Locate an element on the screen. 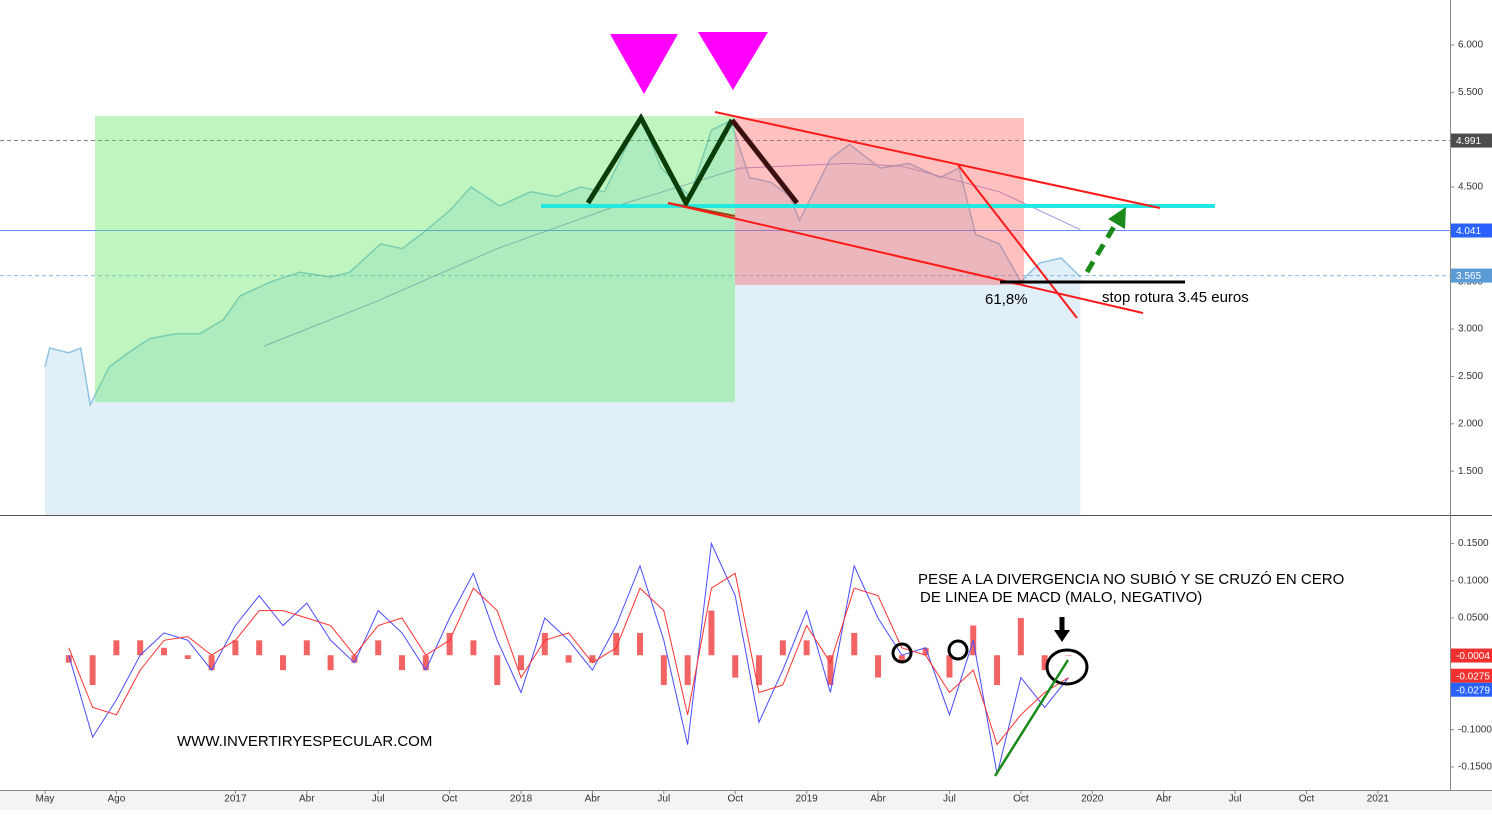 The height and width of the screenshot is (815, 1492). price-badge-label: 3.565 is located at coordinates (1468, 276).